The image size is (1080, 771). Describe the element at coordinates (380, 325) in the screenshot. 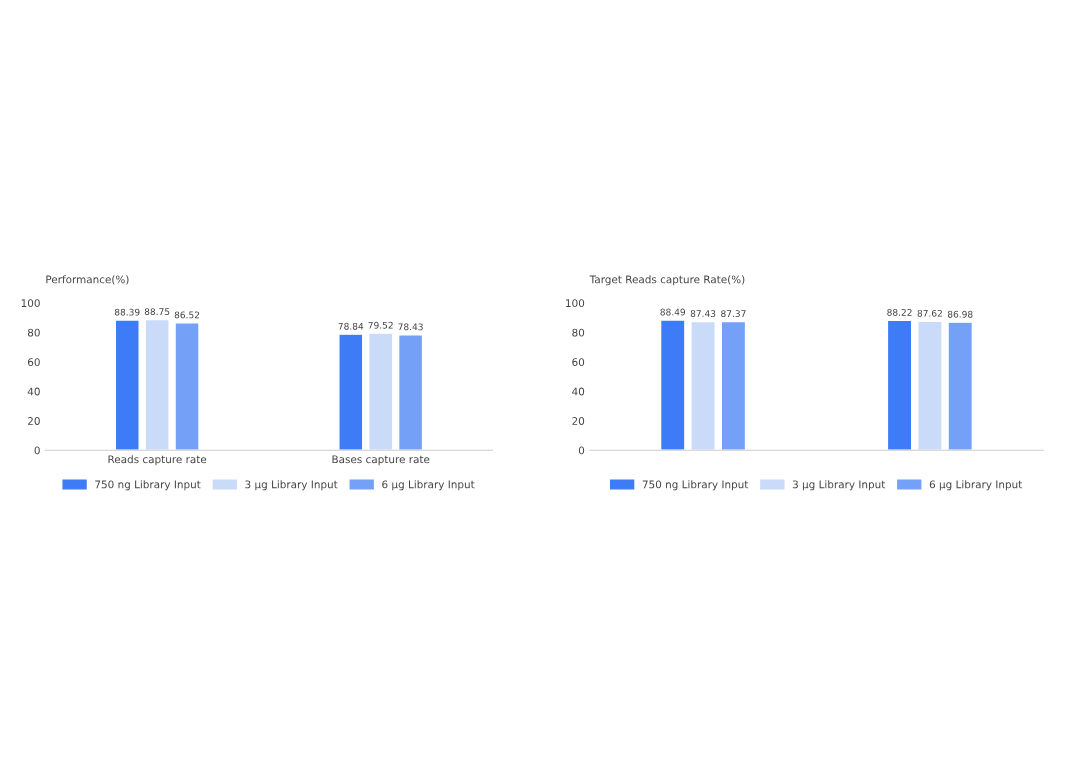

I see `data-label: 79.52` at that location.